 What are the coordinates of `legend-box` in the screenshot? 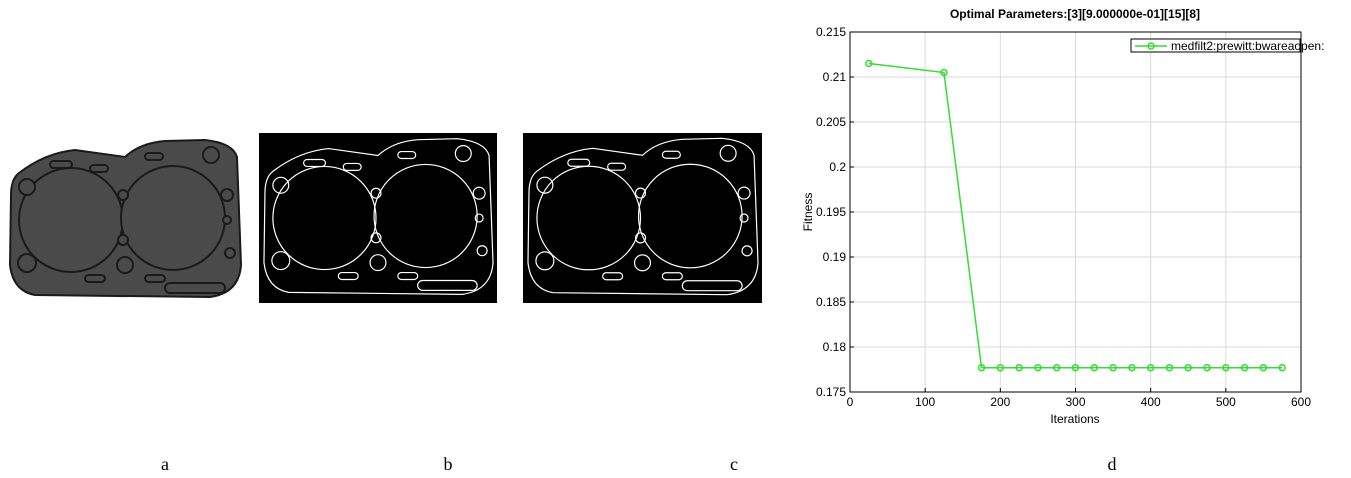 It's located at (1215, 45).